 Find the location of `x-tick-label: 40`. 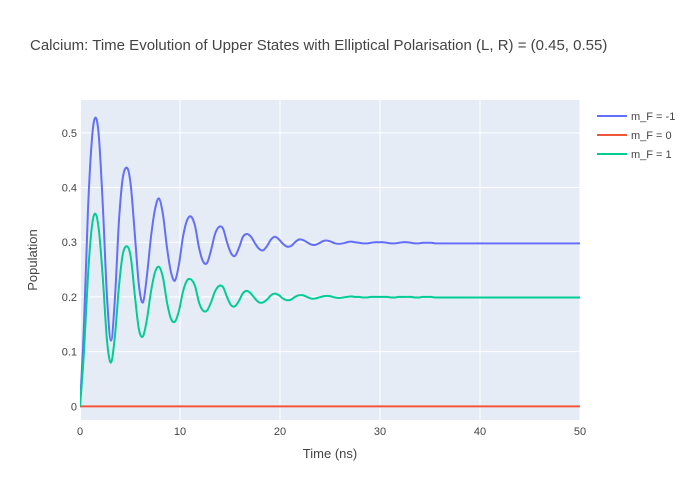

x-tick-label: 40 is located at coordinates (480, 432).